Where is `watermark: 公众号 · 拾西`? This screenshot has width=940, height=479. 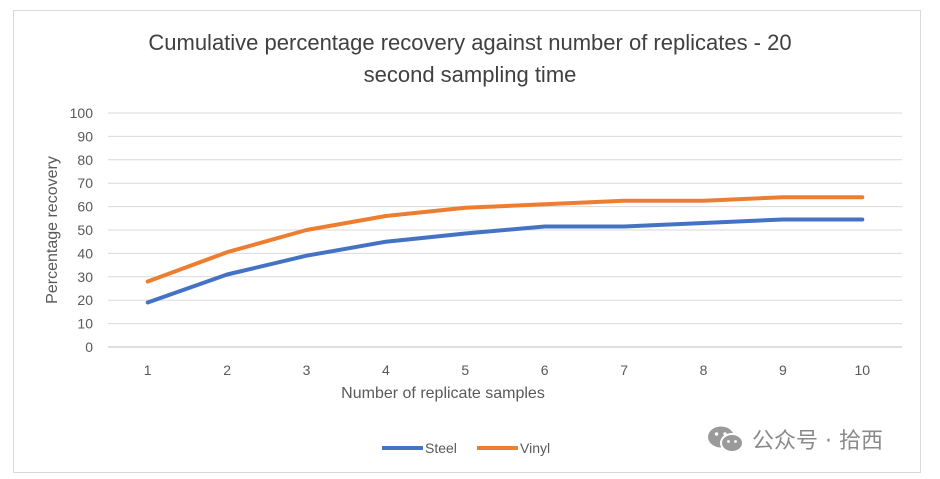 watermark: 公众号 · 拾西 is located at coordinates (794, 439).